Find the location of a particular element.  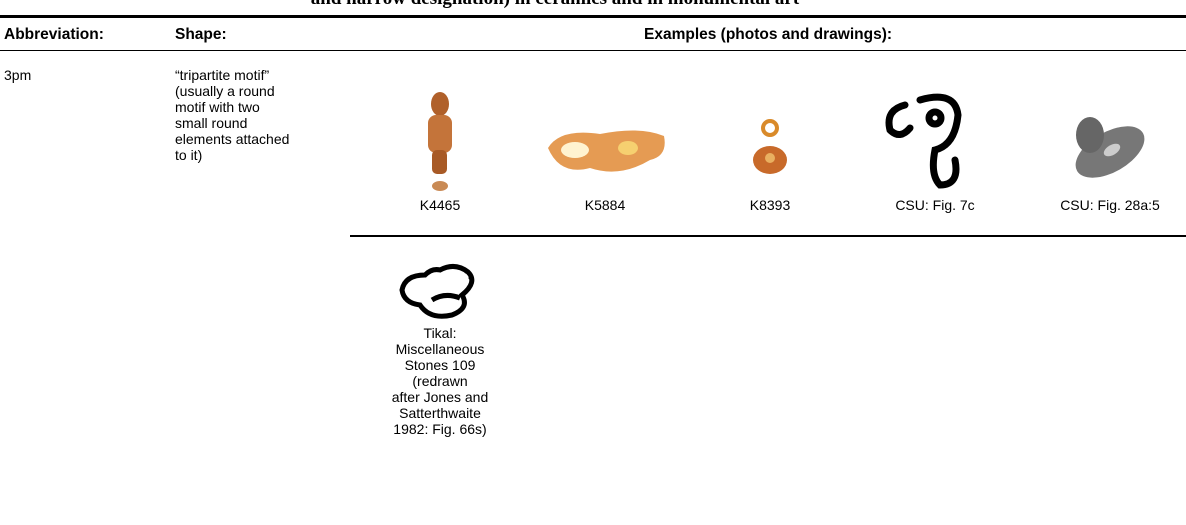

caption: CSU: Fig. 7c is located at coordinates (935, 205).